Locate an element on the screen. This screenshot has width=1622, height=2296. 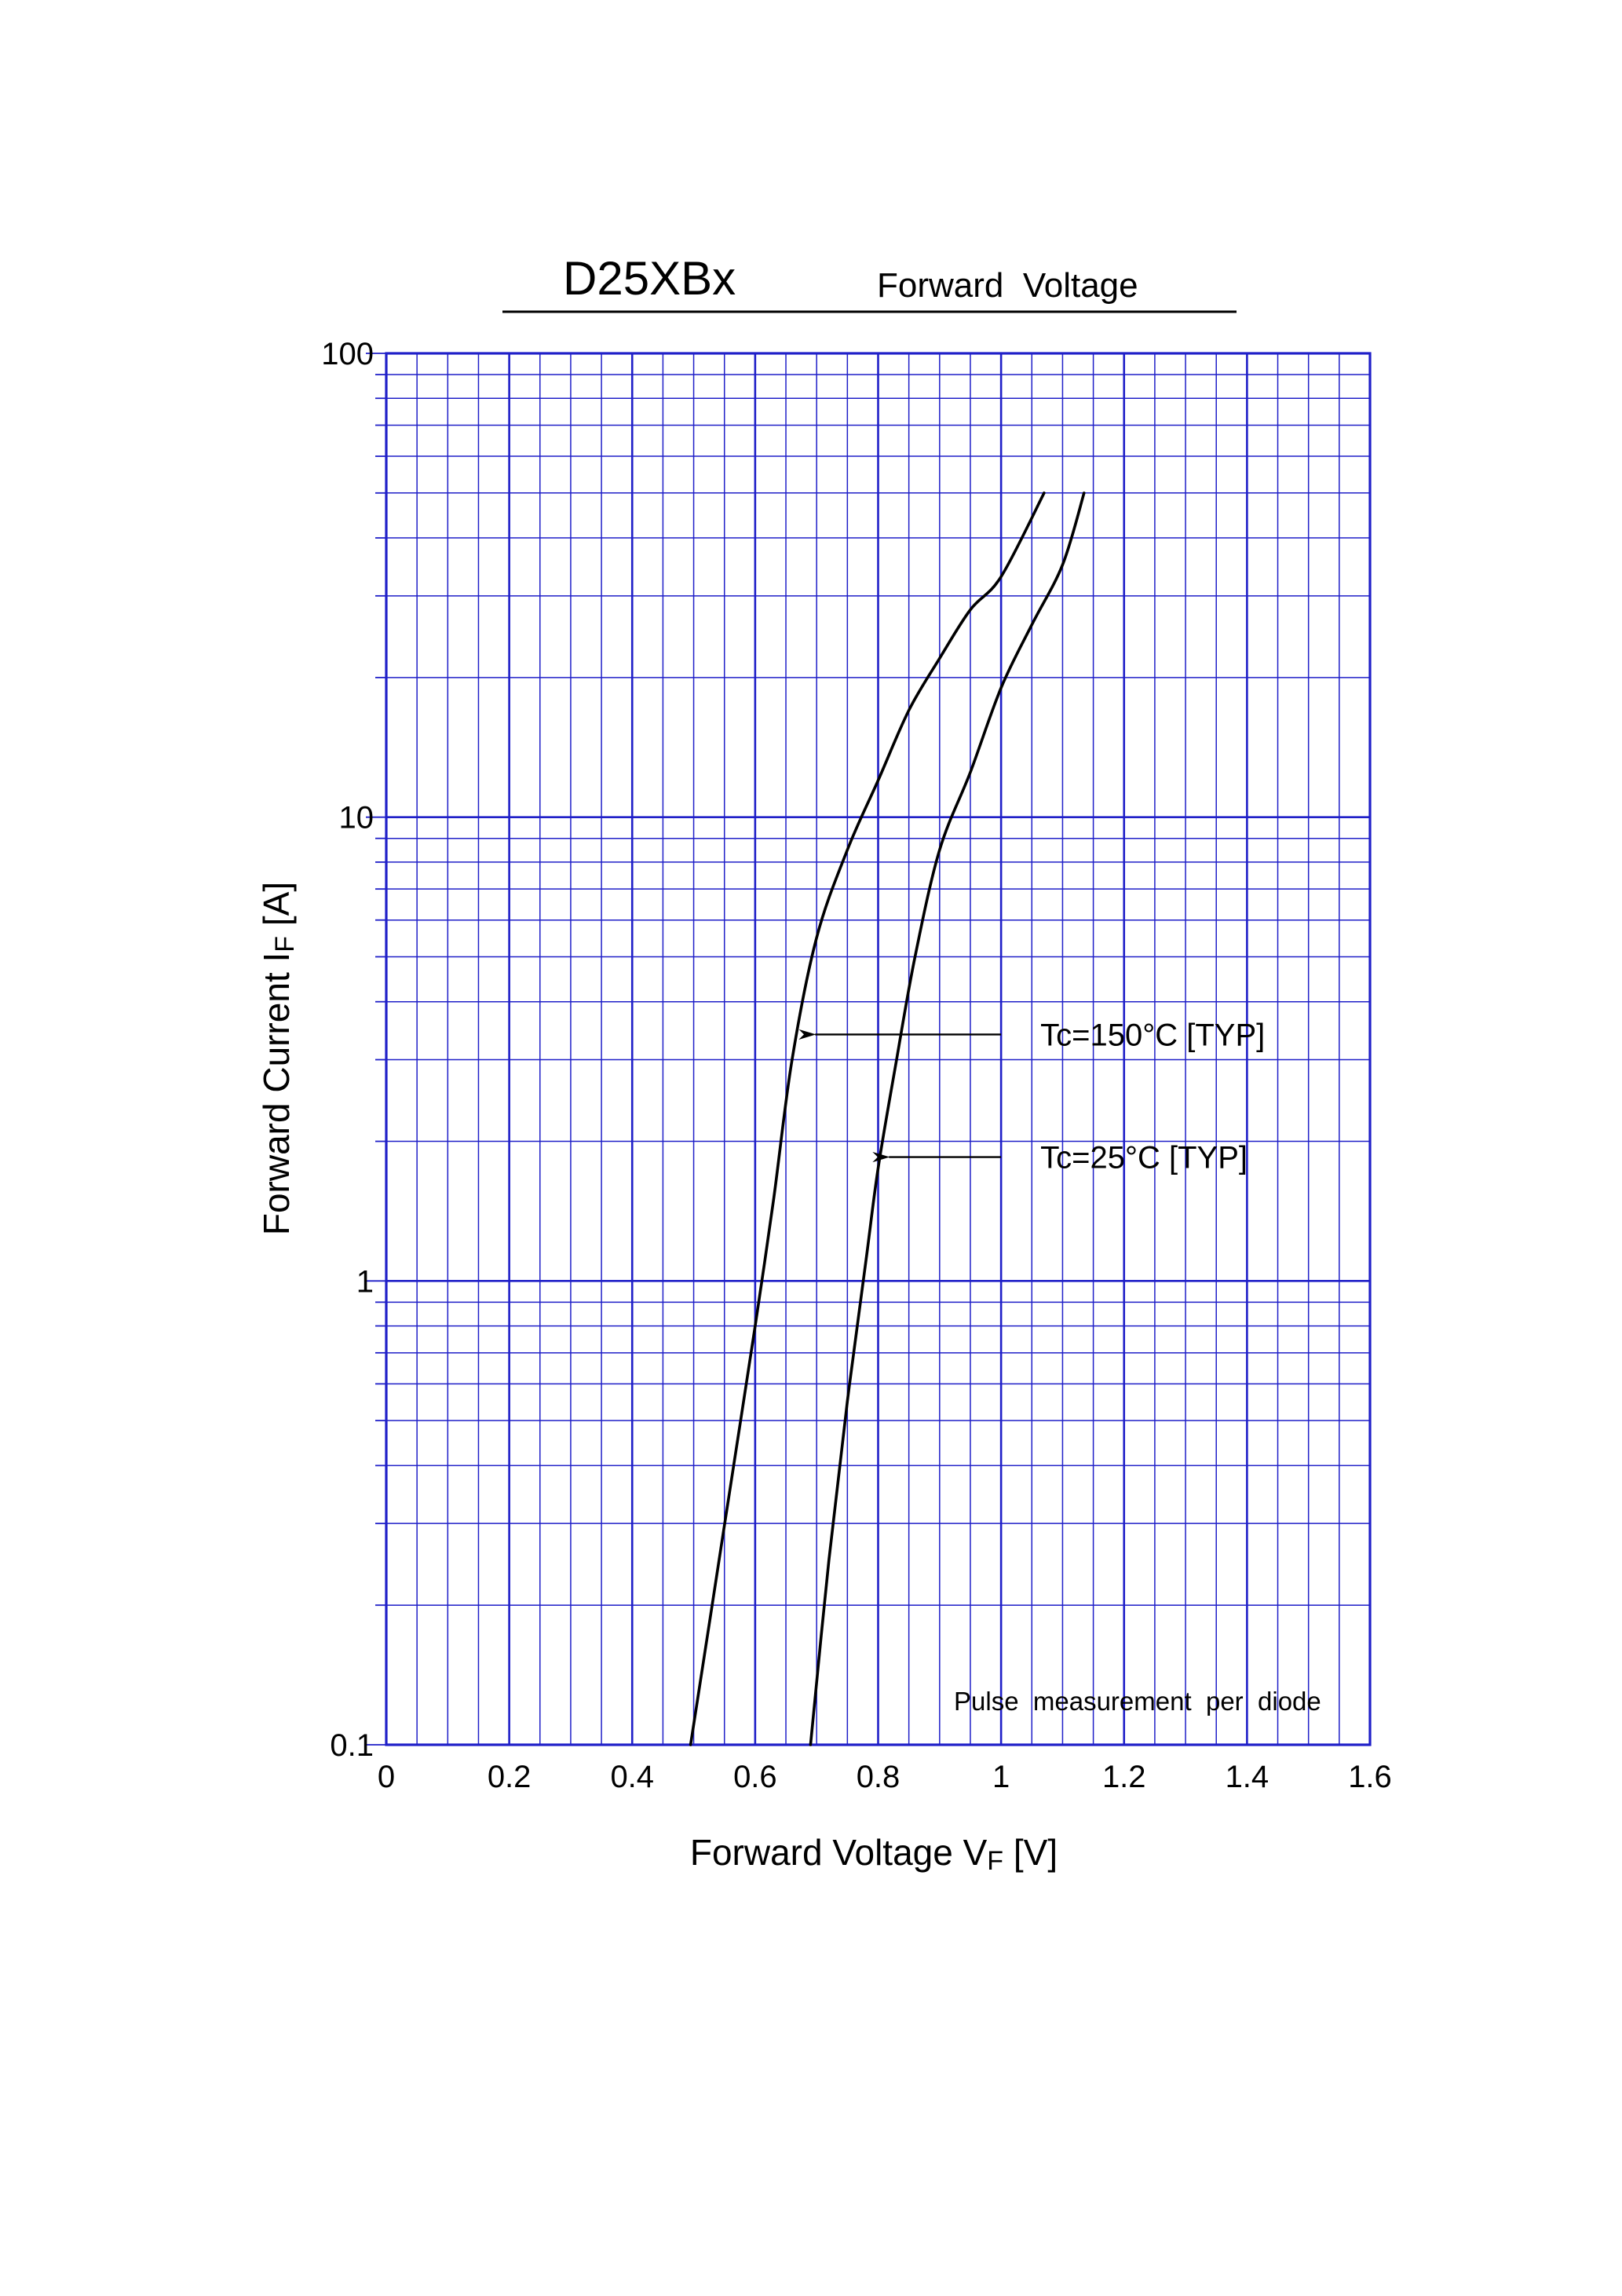
y-axis-label: Forward Current IF [A] is located at coordinates (278, 1058).